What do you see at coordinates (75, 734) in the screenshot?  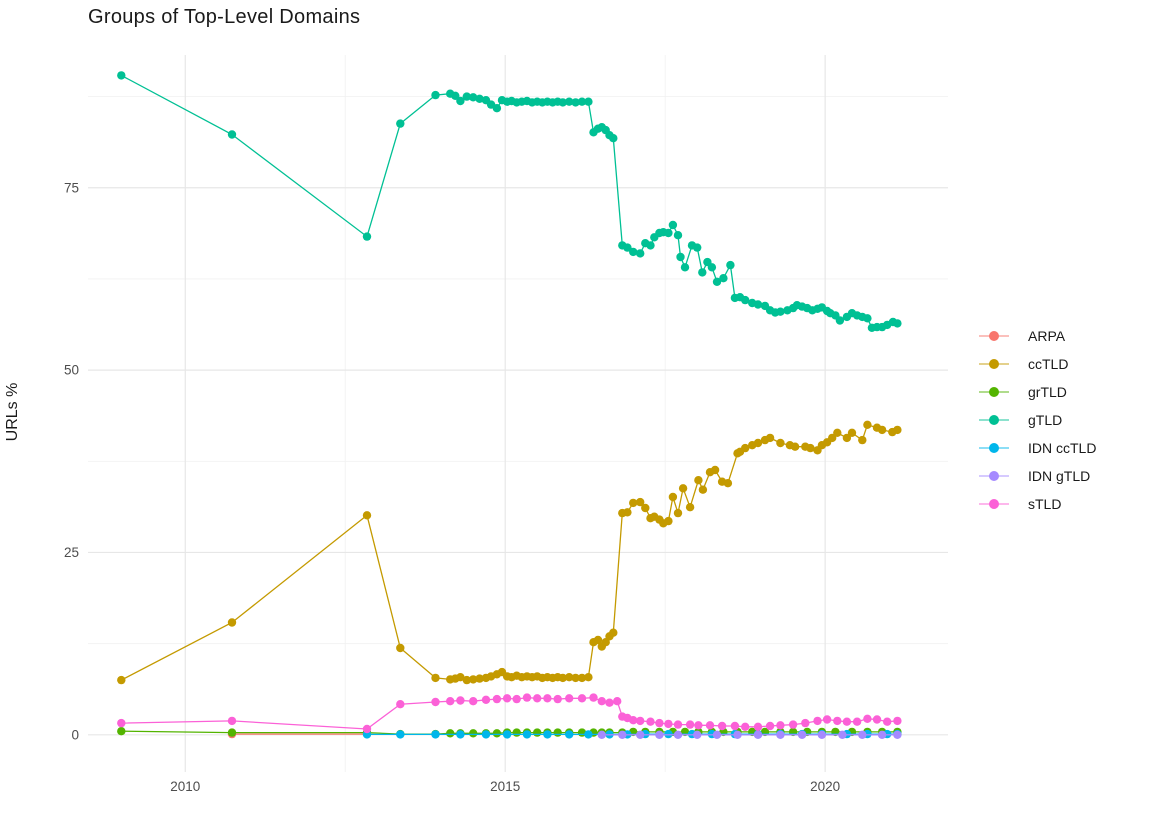 I see `y-tick-label: 0` at bounding box center [75, 734].